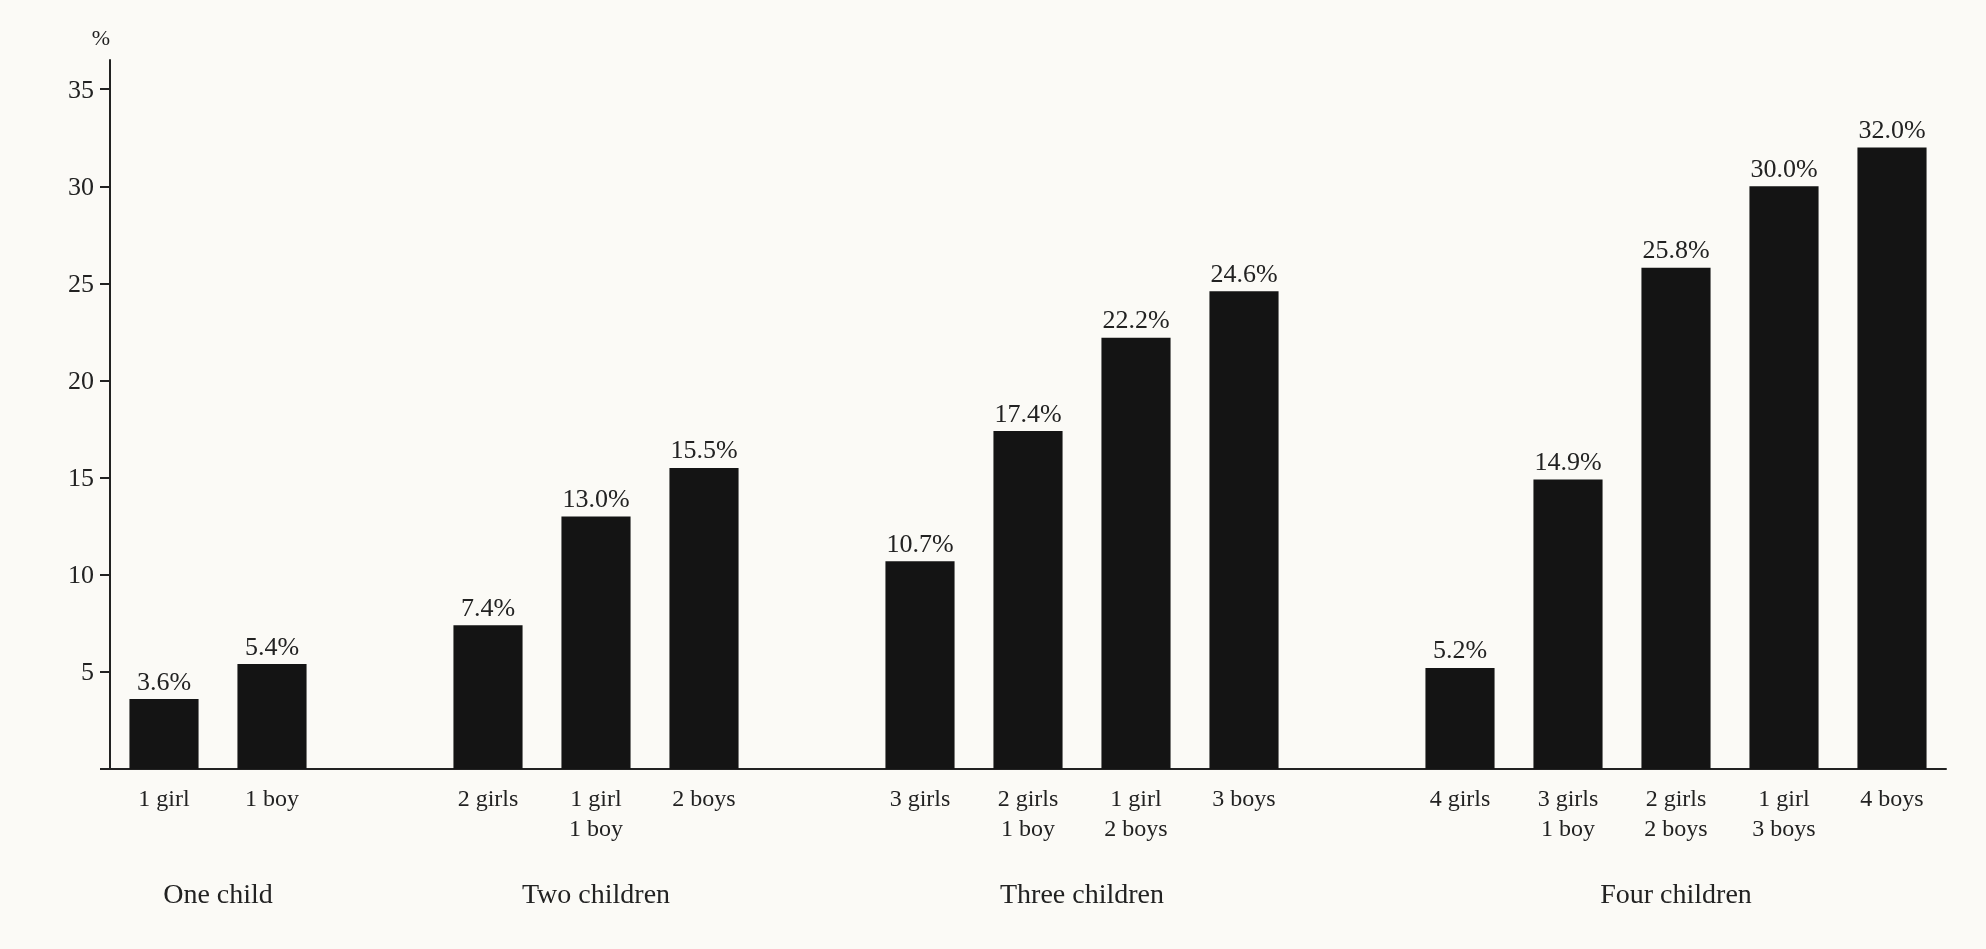 The height and width of the screenshot is (949, 1986). Describe the element at coordinates (596, 498) in the screenshot. I see `data-label: 13.0%` at that location.